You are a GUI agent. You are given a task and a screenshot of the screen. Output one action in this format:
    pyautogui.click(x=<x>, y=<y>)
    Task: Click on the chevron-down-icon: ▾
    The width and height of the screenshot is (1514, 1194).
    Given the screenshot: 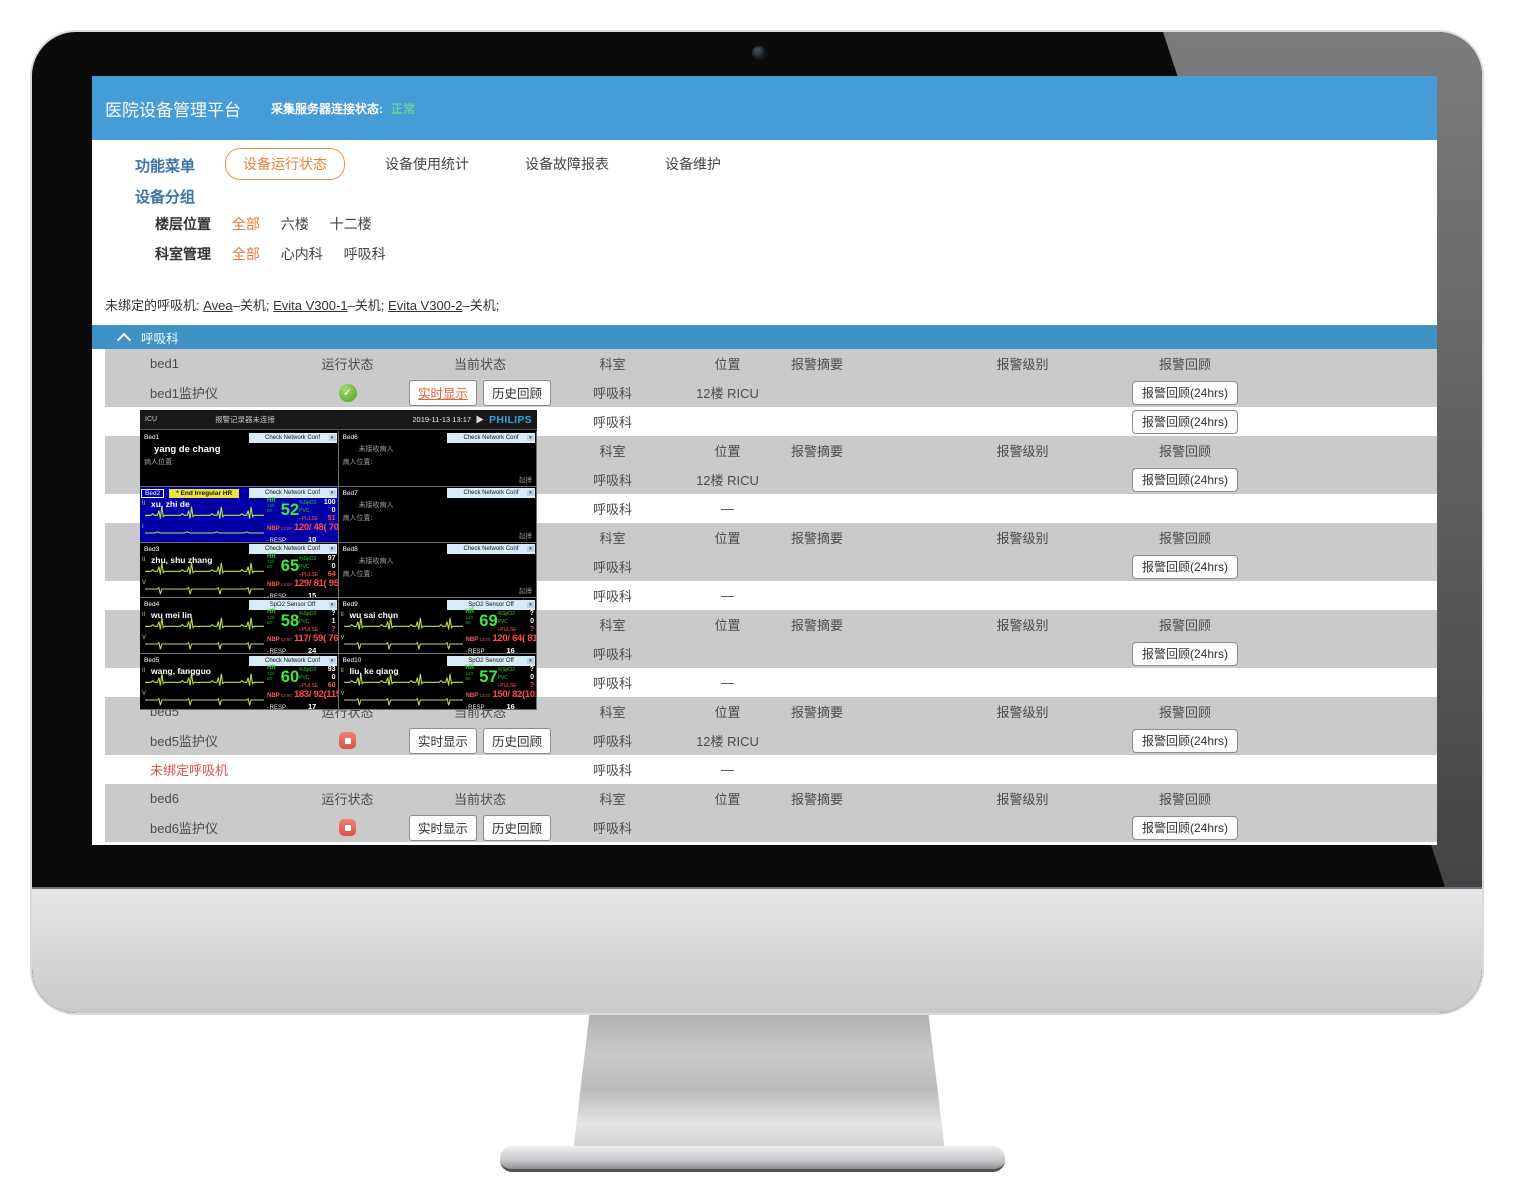 What is the action you would take?
    pyautogui.click(x=332, y=493)
    